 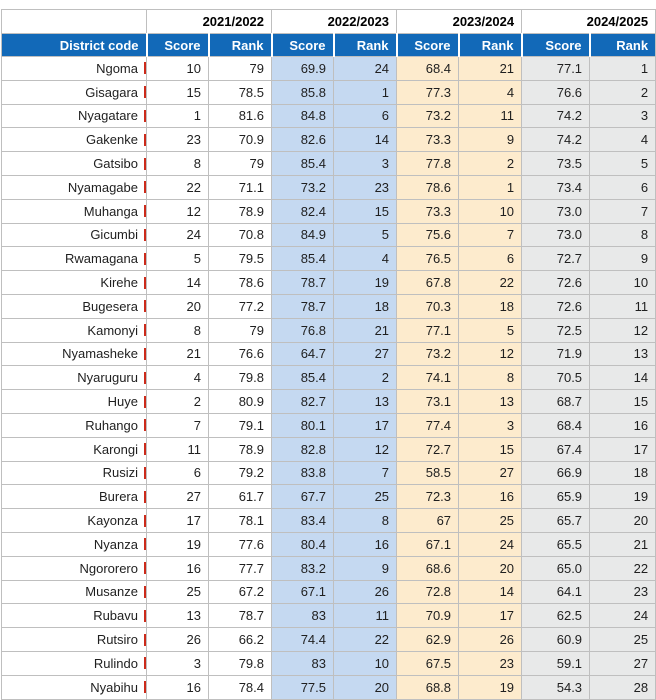 I want to click on score-cell: 80.4, so click(x=303, y=544).